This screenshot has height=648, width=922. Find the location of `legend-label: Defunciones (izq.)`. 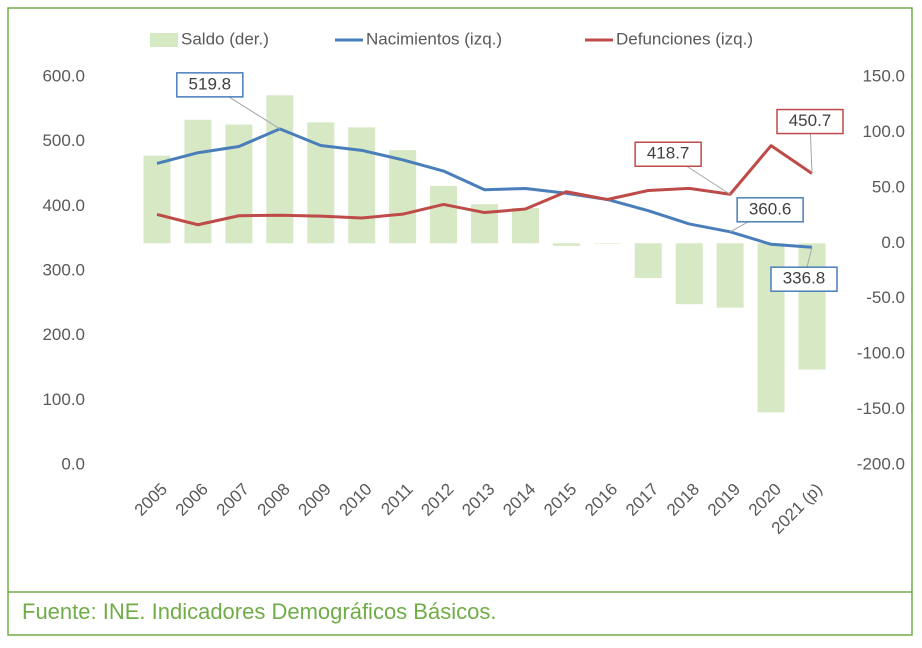

legend-label: Defunciones (izq.) is located at coordinates (684, 38).